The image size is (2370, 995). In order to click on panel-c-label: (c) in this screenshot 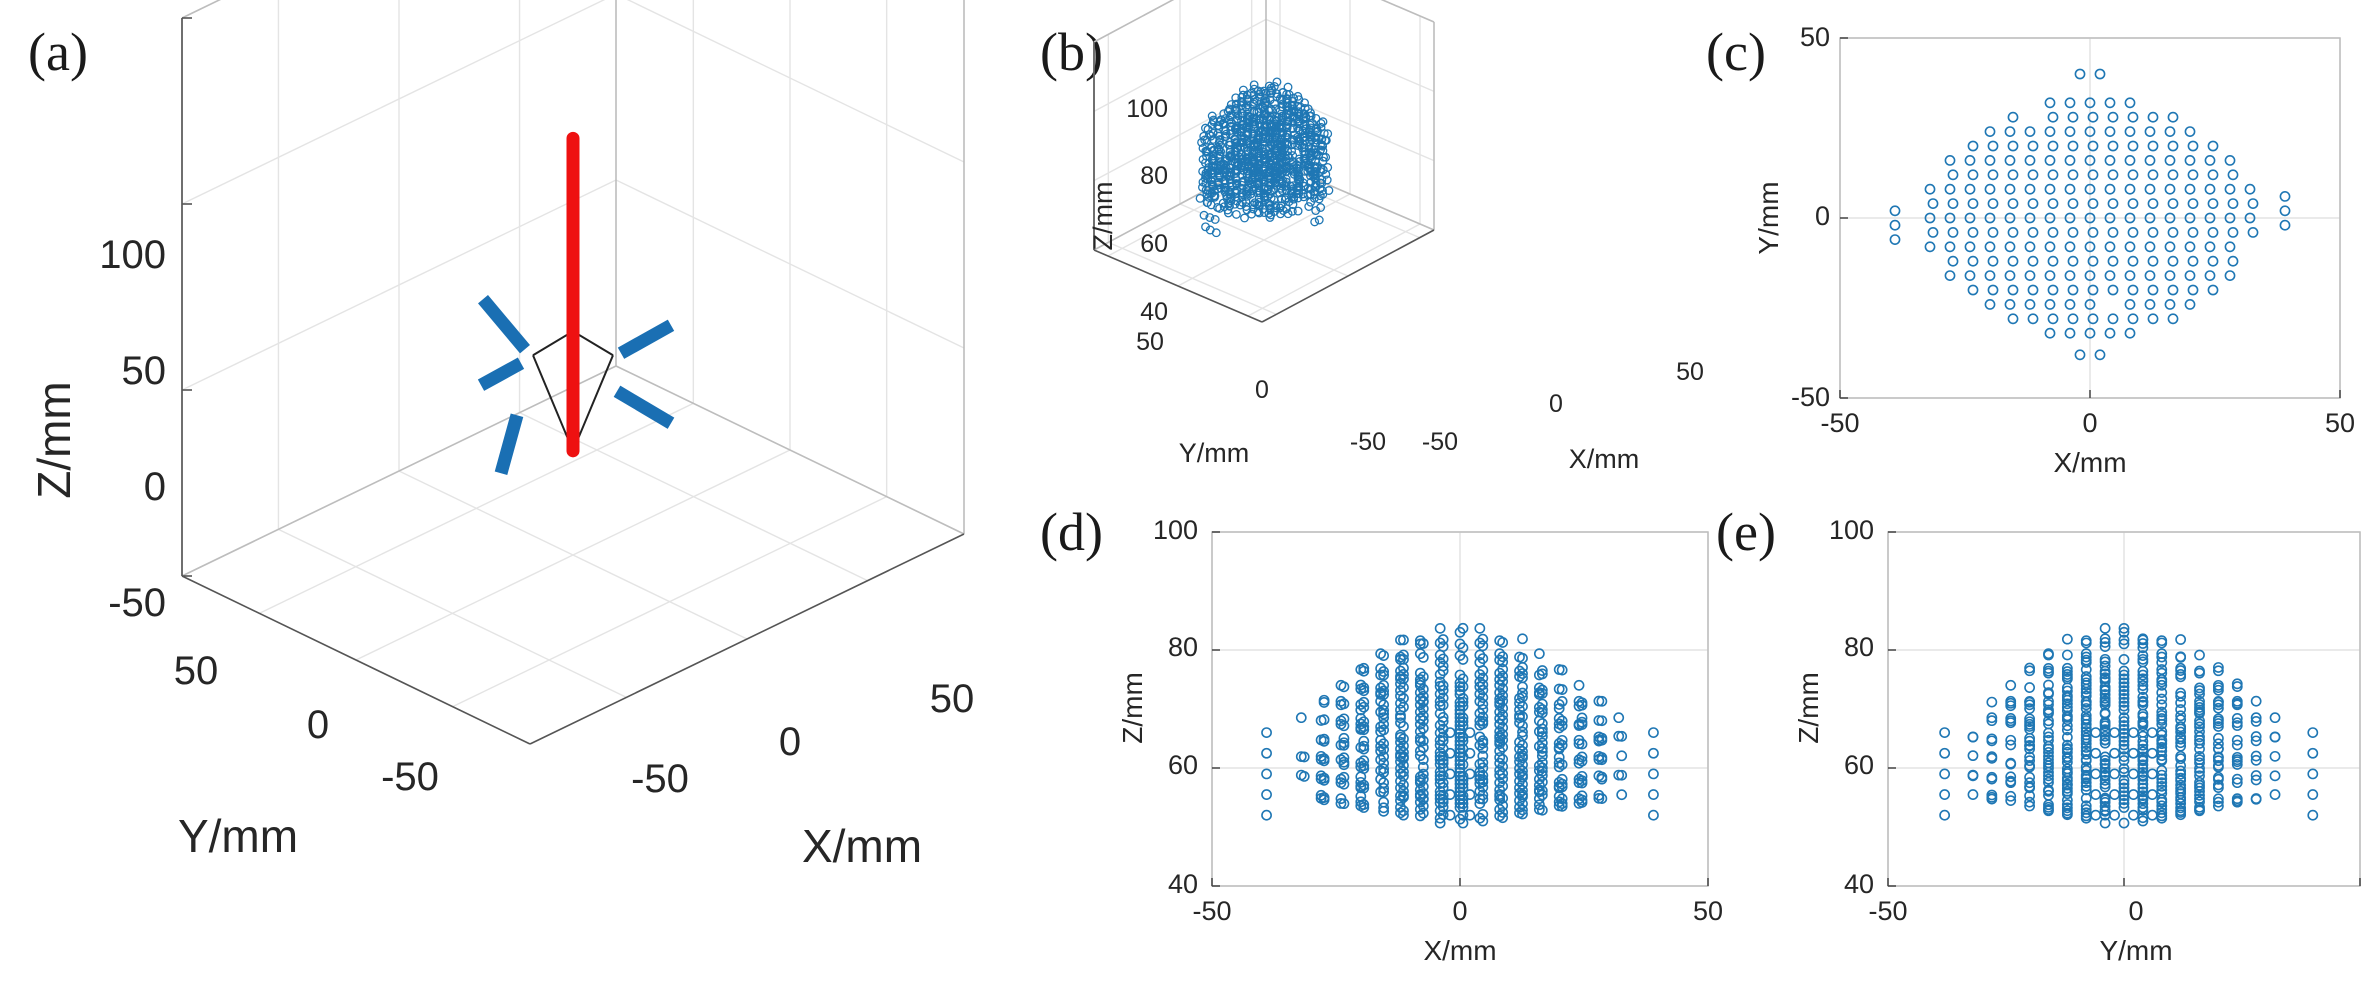, I will do `click(1736, 52)`.